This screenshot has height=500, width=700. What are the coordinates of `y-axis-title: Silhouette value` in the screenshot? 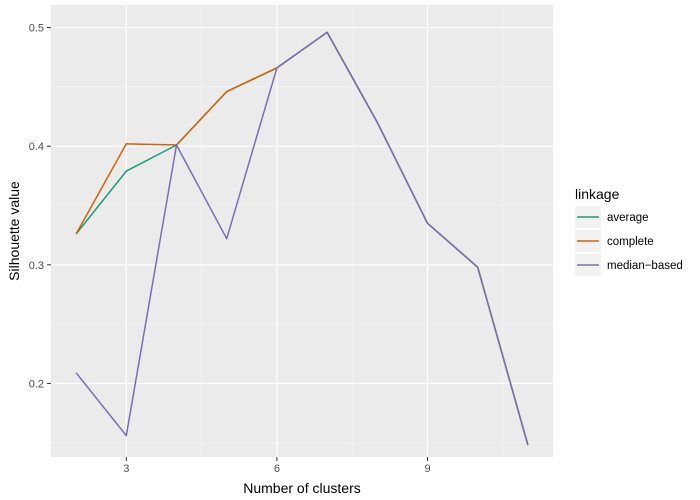 It's located at (14, 231).